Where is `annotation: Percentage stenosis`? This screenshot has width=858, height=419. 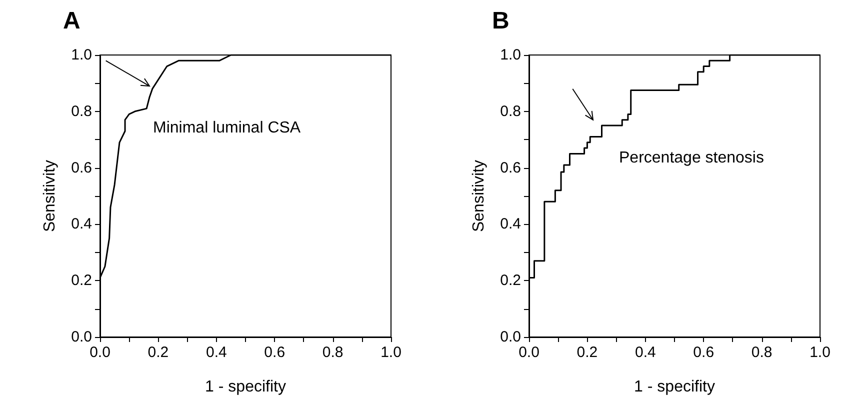
annotation: Percentage stenosis is located at coordinates (691, 158).